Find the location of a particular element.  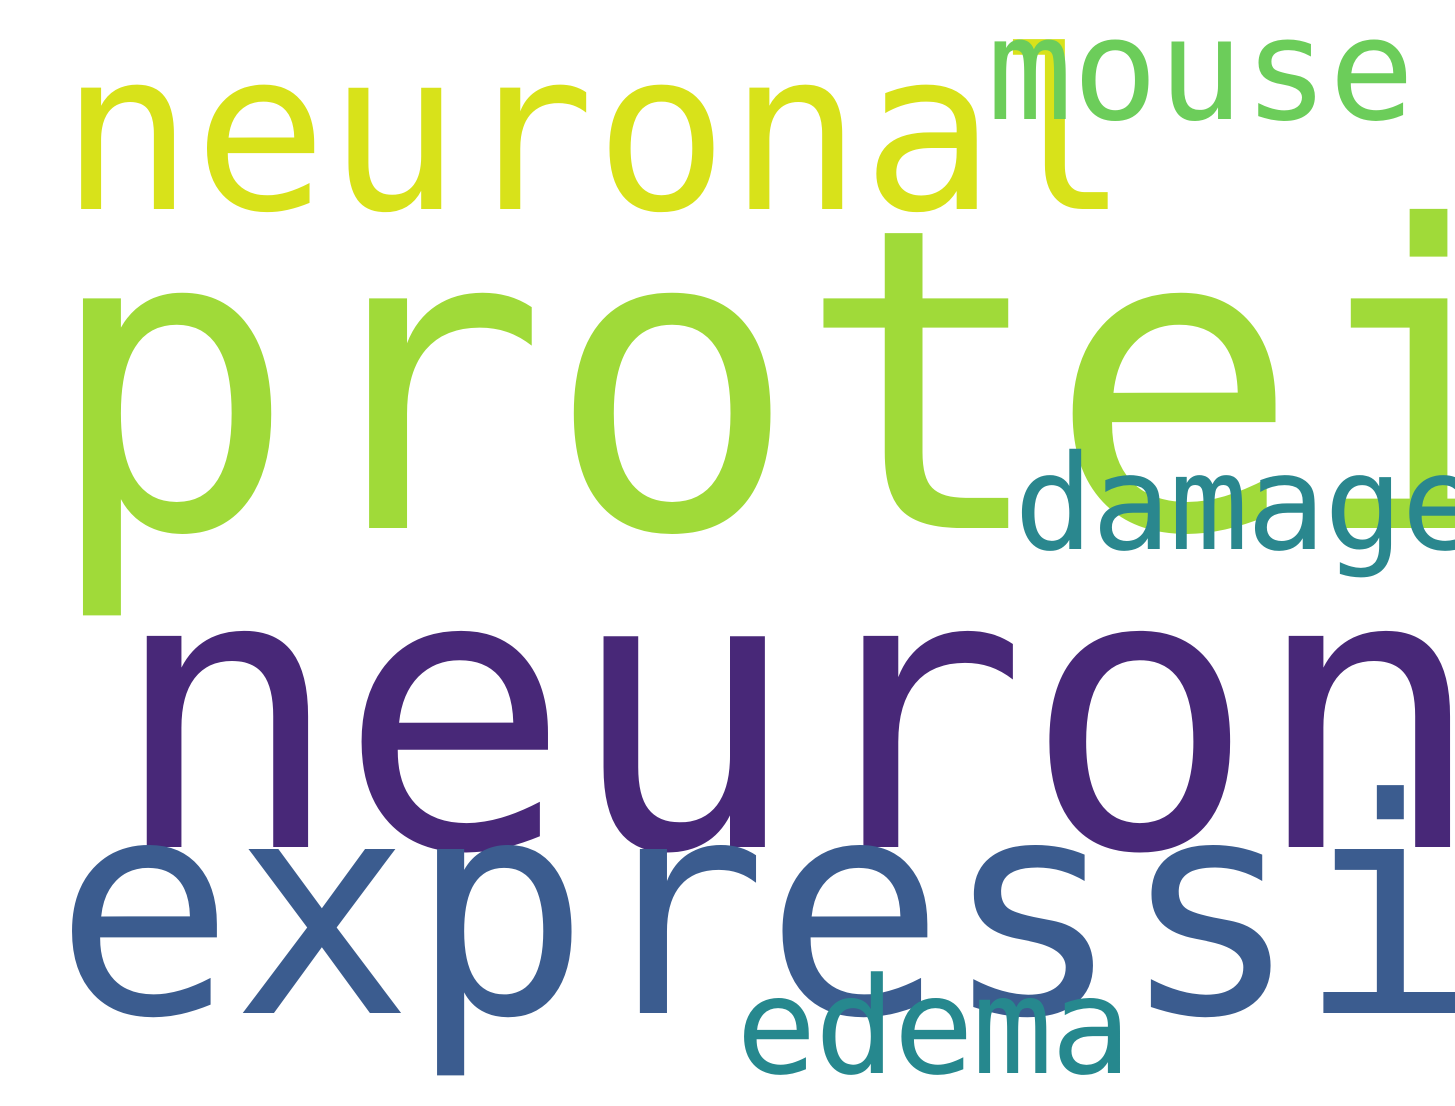

word-edema: edema is located at coordinates (933, 1027).